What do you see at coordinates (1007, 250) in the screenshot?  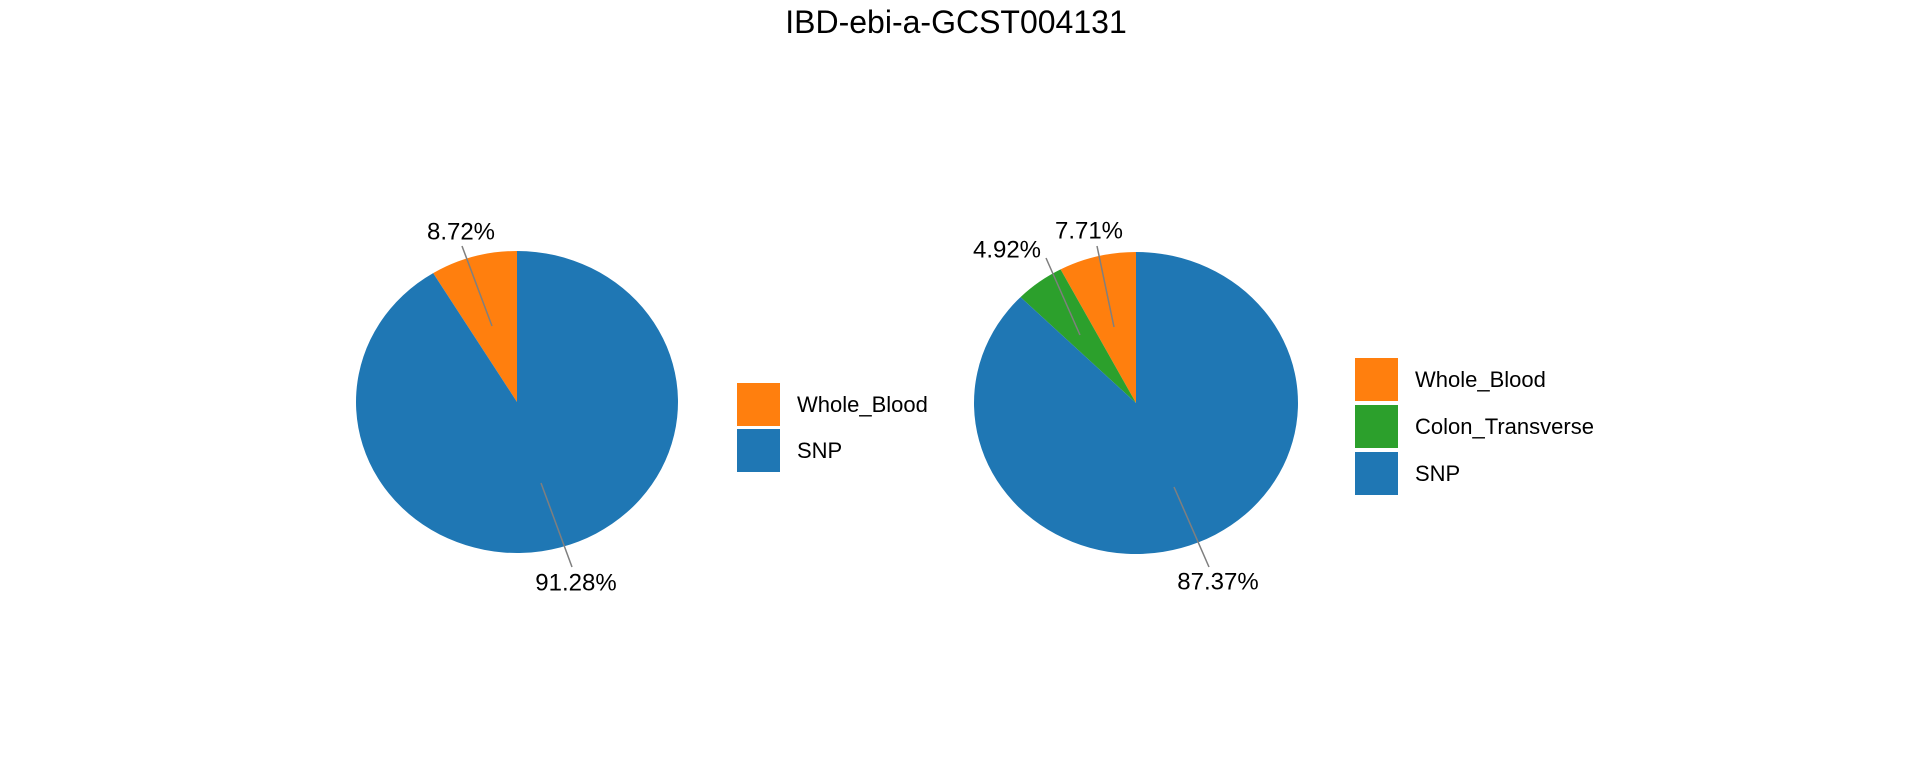 I see `slice-percentage-label: 4.92%` at bounding box center [1007, 250].